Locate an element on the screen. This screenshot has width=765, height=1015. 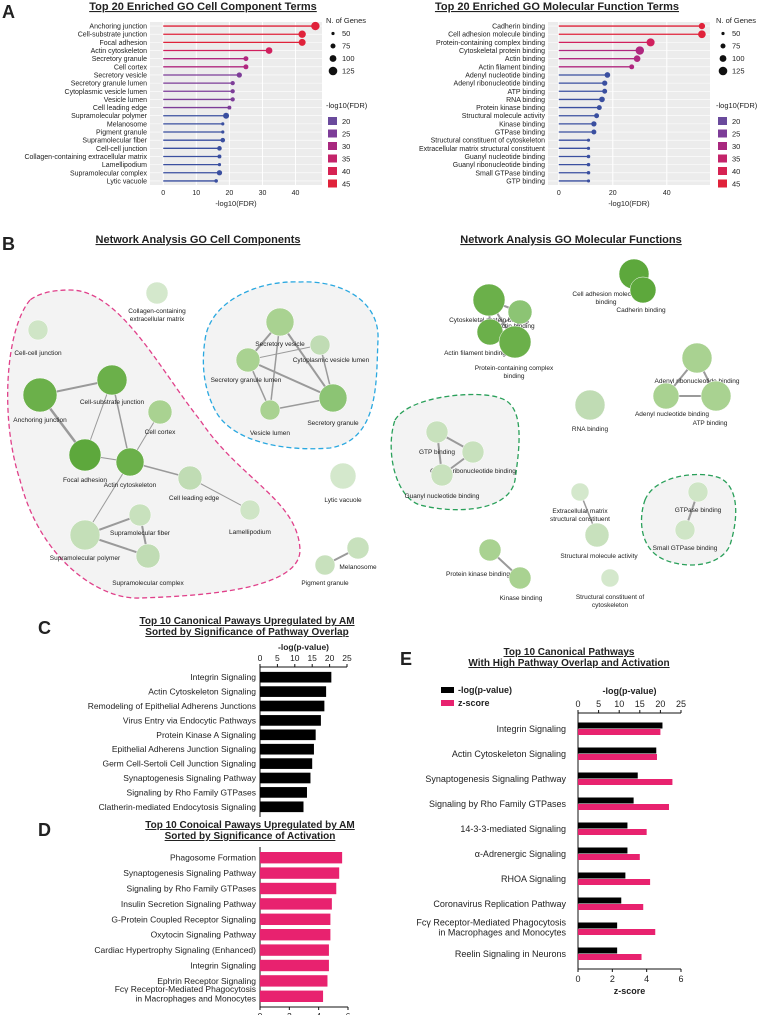
category-label: GTP binding is located at coordinates (525, 181).